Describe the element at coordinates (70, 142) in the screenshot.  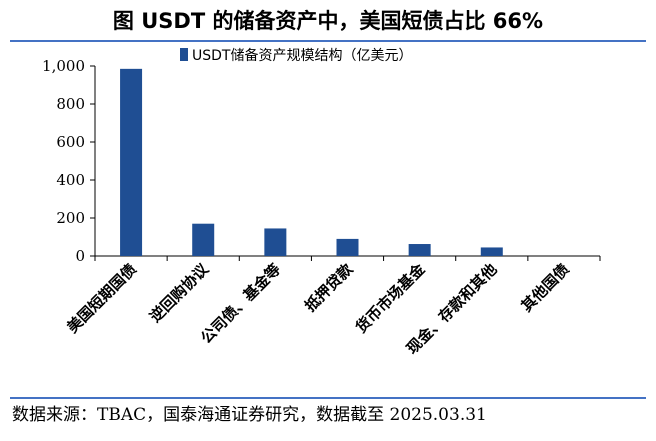
I see `y-tick-label: 600` at that location.